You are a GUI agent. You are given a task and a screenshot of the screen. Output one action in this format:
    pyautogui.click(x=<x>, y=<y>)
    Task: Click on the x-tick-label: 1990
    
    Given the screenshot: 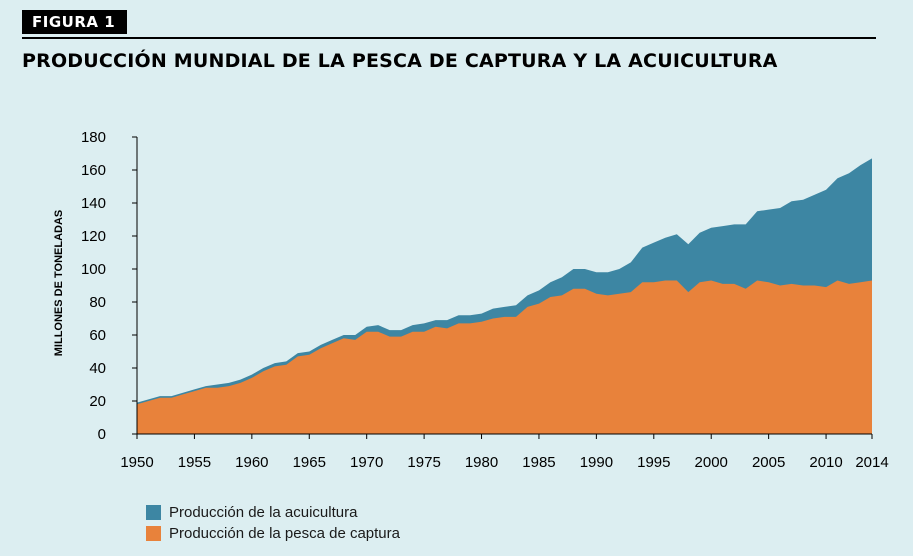 What is the action you would take?
    pyautogui.click(x=596, y=462)
    